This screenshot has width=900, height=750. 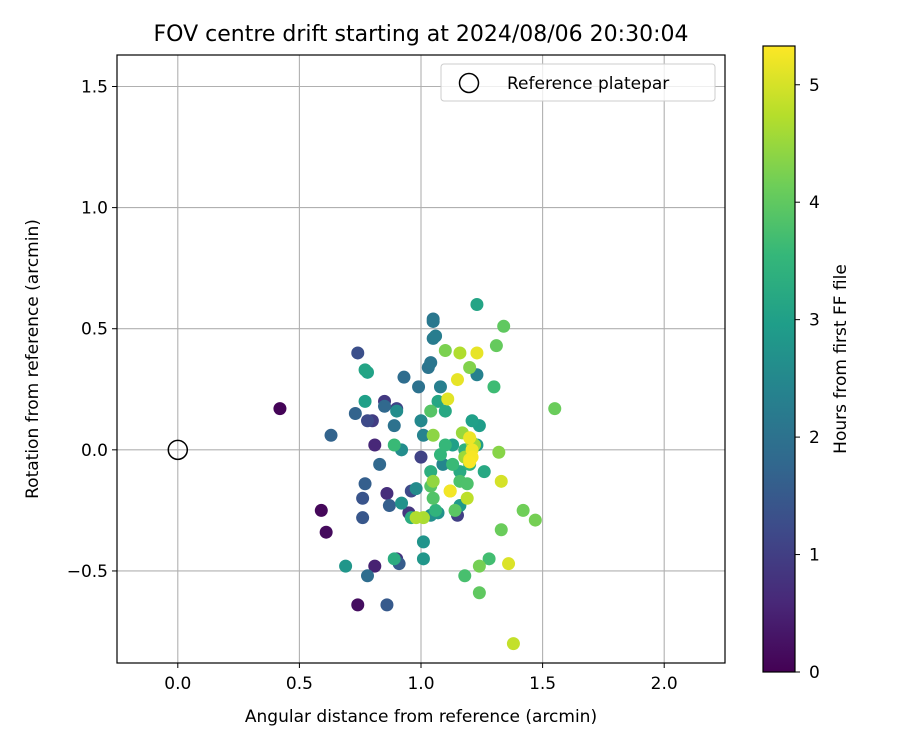 I want to click on colorbar-tick-label: 4, so click(x=814, y=203).